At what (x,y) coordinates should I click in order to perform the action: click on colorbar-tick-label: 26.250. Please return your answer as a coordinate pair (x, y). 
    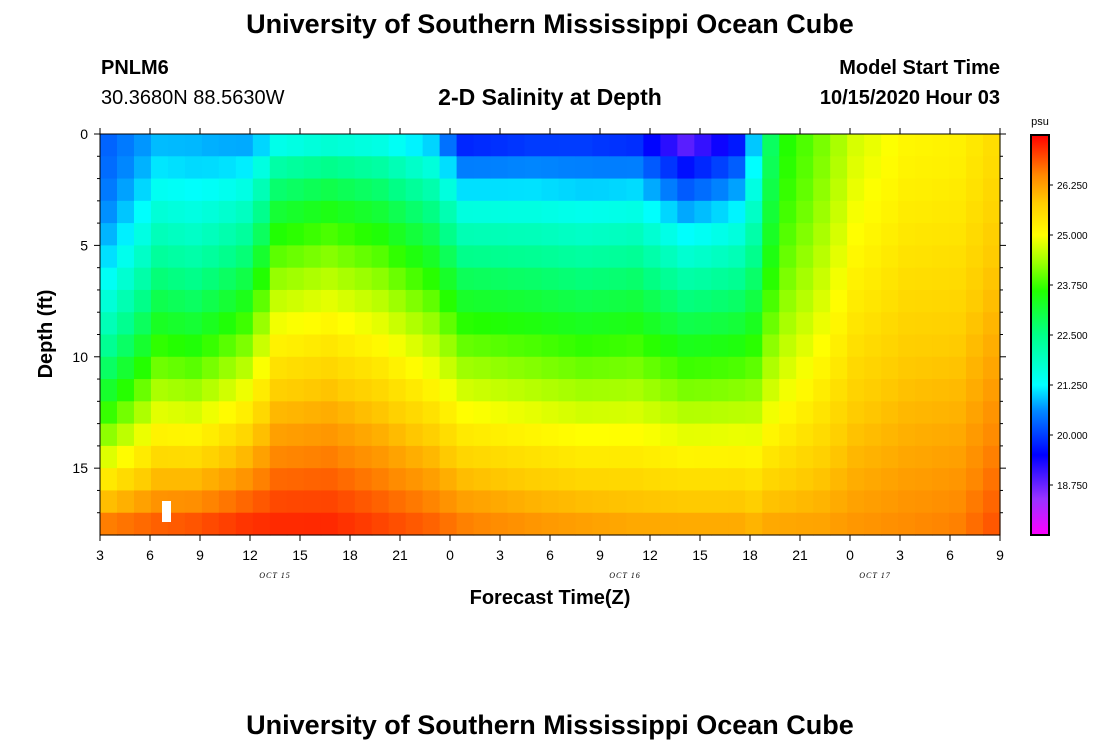
    Looking at the image, I should click on (1072, 186).